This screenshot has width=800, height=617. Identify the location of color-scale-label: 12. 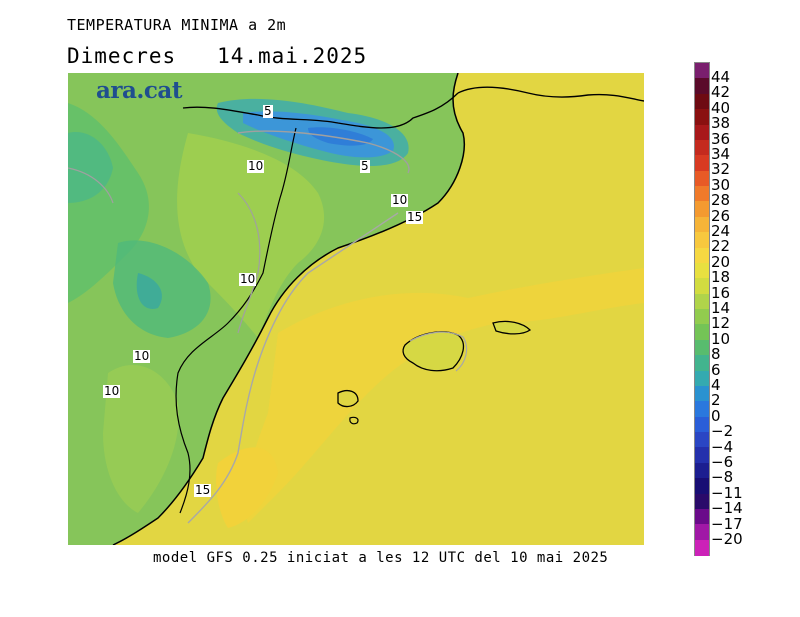
(721, 323).